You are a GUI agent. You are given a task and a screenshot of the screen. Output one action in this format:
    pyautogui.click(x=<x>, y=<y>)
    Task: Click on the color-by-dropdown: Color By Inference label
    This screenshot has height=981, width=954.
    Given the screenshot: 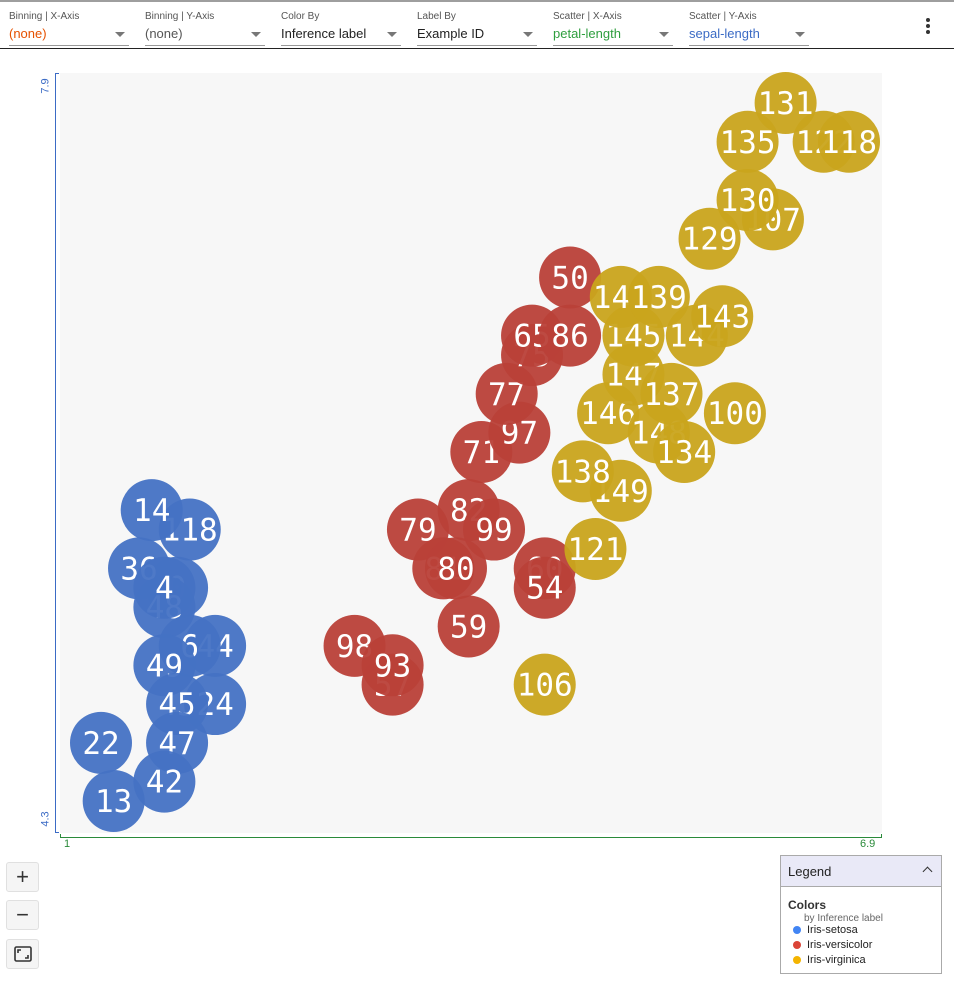 What is the action you would take?
    pyautogui.click(x=341, y=28)
    